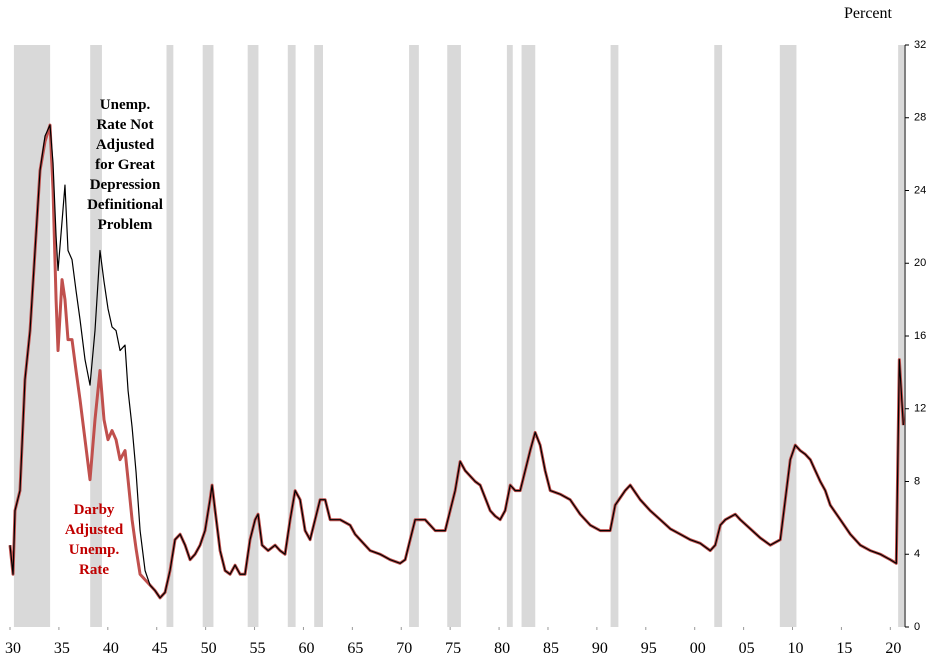 The image size is (932, 663). Describe the element at coordinates (893, 648) in the screenshot. I see `x-tick-label: 20` at that location.